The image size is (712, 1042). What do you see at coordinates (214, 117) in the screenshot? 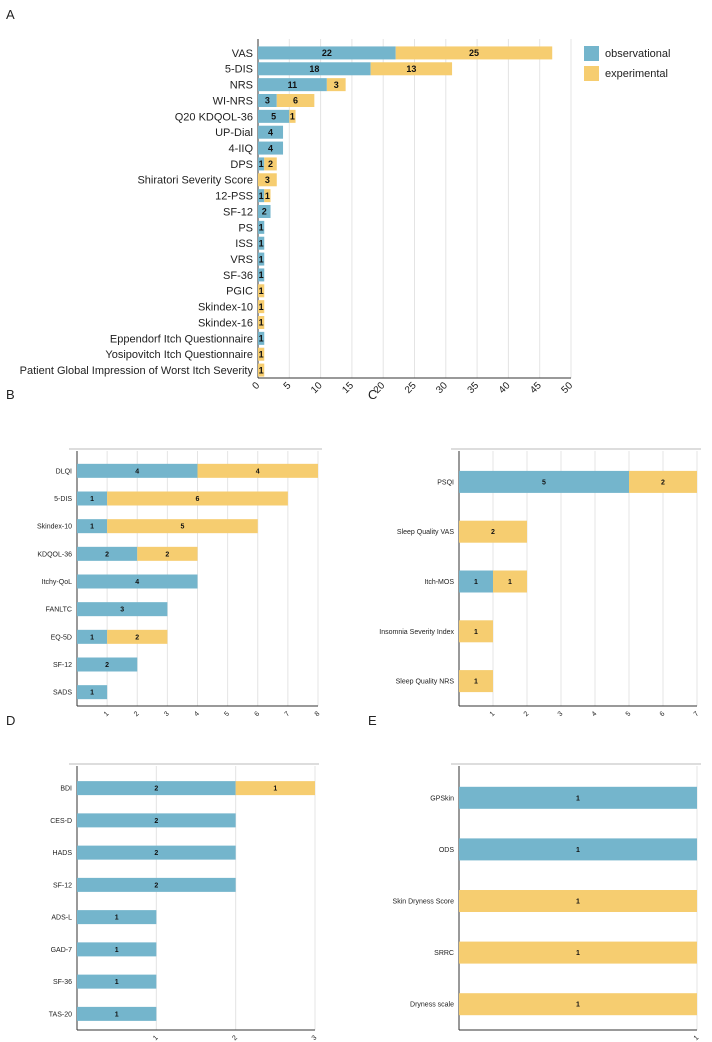
I see `category-label-a-q20-kdqol-36: Q20 KDQOL-36` at bounding box center [214, 117].